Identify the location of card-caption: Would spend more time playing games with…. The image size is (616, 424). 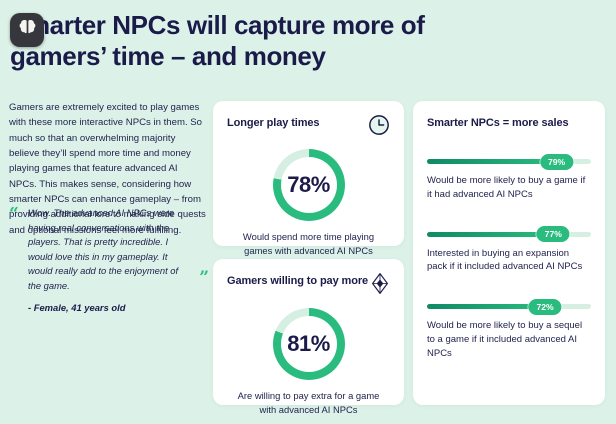
(308, 243).